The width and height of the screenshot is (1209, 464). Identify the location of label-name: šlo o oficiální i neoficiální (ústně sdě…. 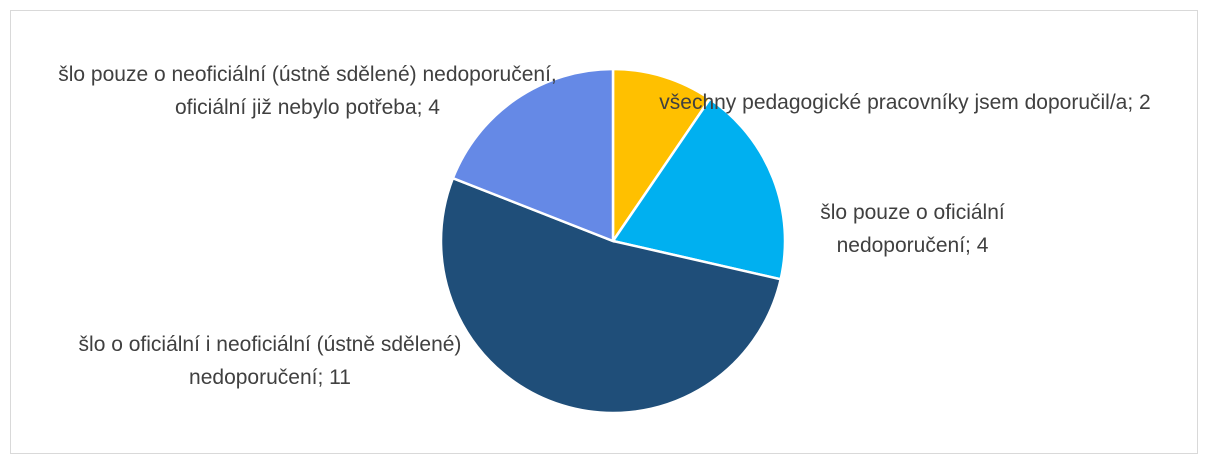
(270, 361).